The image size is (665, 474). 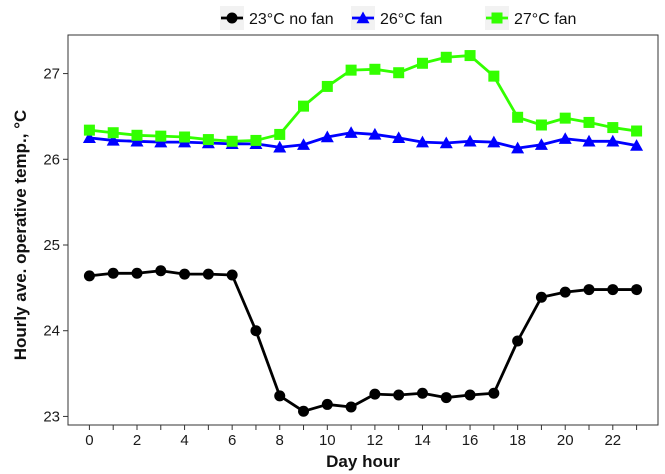 I want to click on series-triangle, so click(x=363, y=140).